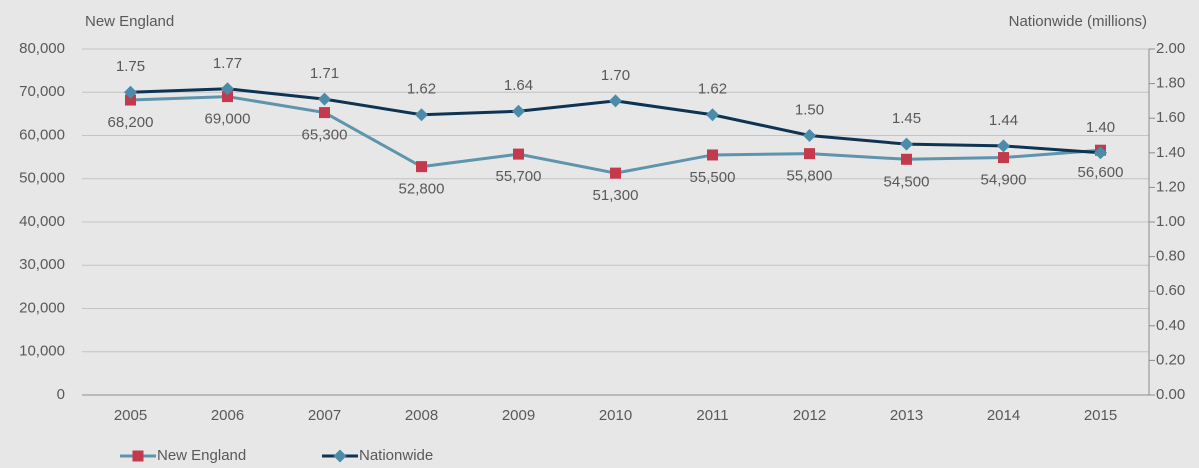  Describe the element at coordinates (519, 176) in the screenshot. I see `data-label: 55,700` at that location.